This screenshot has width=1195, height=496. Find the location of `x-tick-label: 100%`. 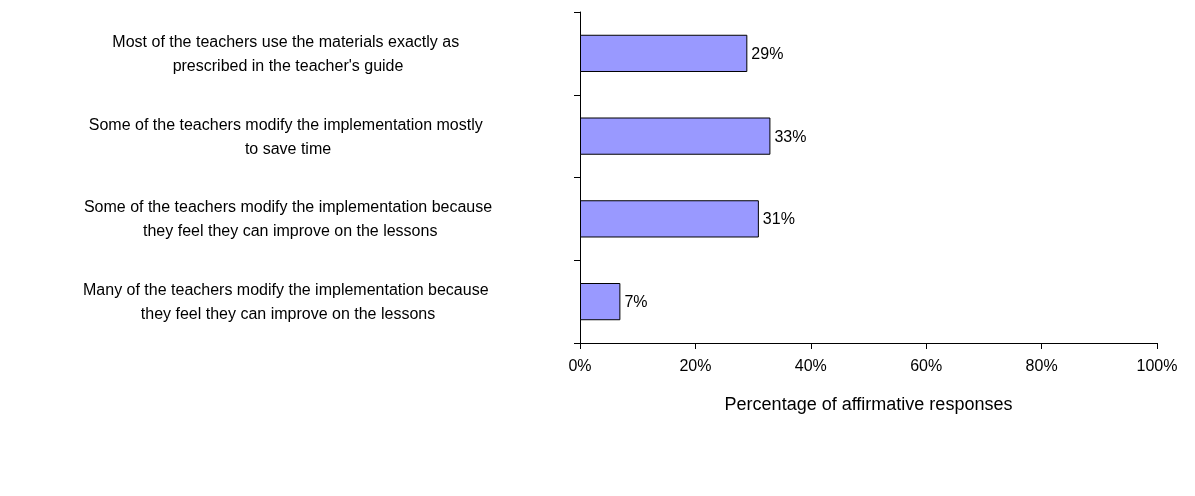

x-tick-label: 100% is located at coordinates (1157, 365).